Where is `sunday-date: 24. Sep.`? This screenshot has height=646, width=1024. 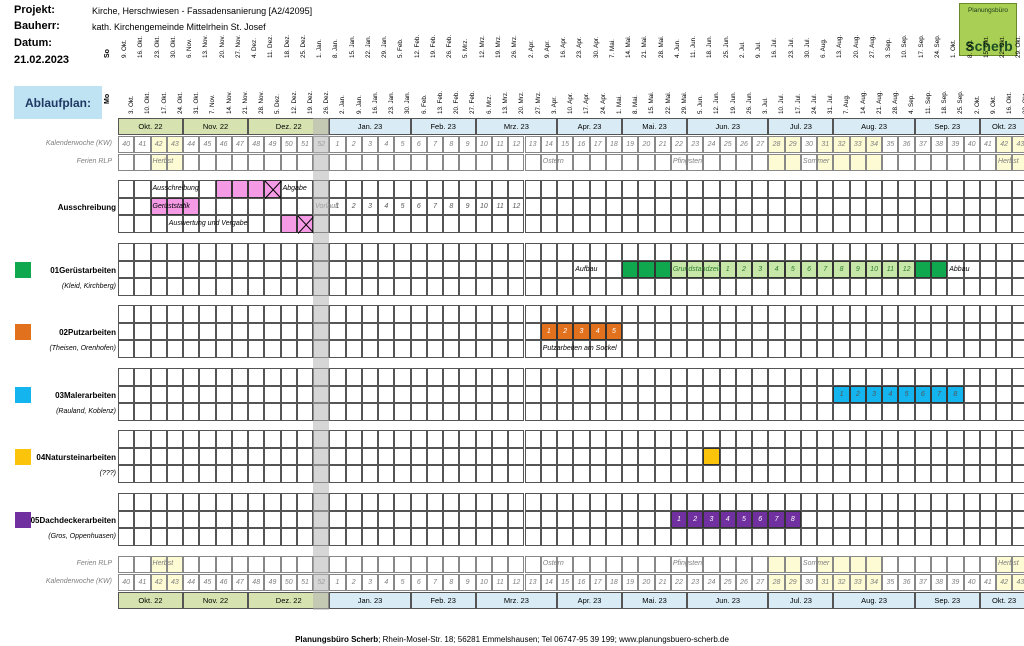
sunday-date: 24. Sep. is located at coordinates (937, 46).